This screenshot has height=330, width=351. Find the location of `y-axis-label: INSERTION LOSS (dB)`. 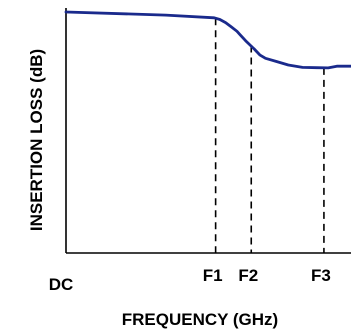

y-axis-label: INSERTION LOSS (dB) is located at coordinates (36, 140).